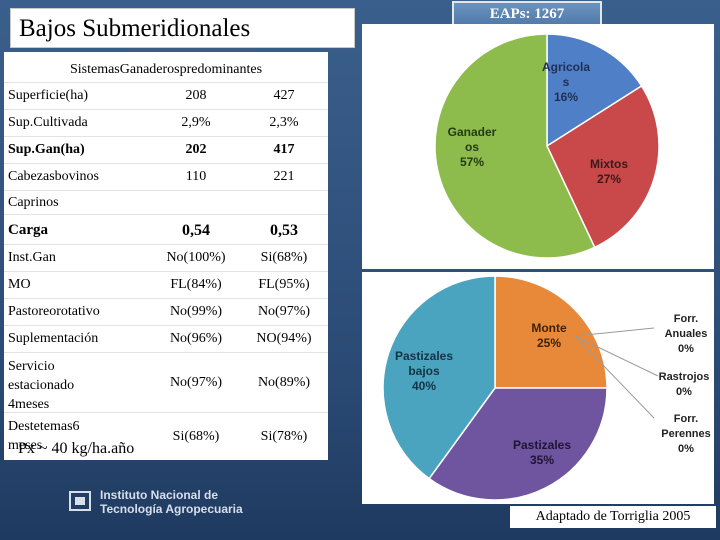 This screenshot has height=540, width=720. I want to click on row-label: Superficie(ha), so click(48, 95).